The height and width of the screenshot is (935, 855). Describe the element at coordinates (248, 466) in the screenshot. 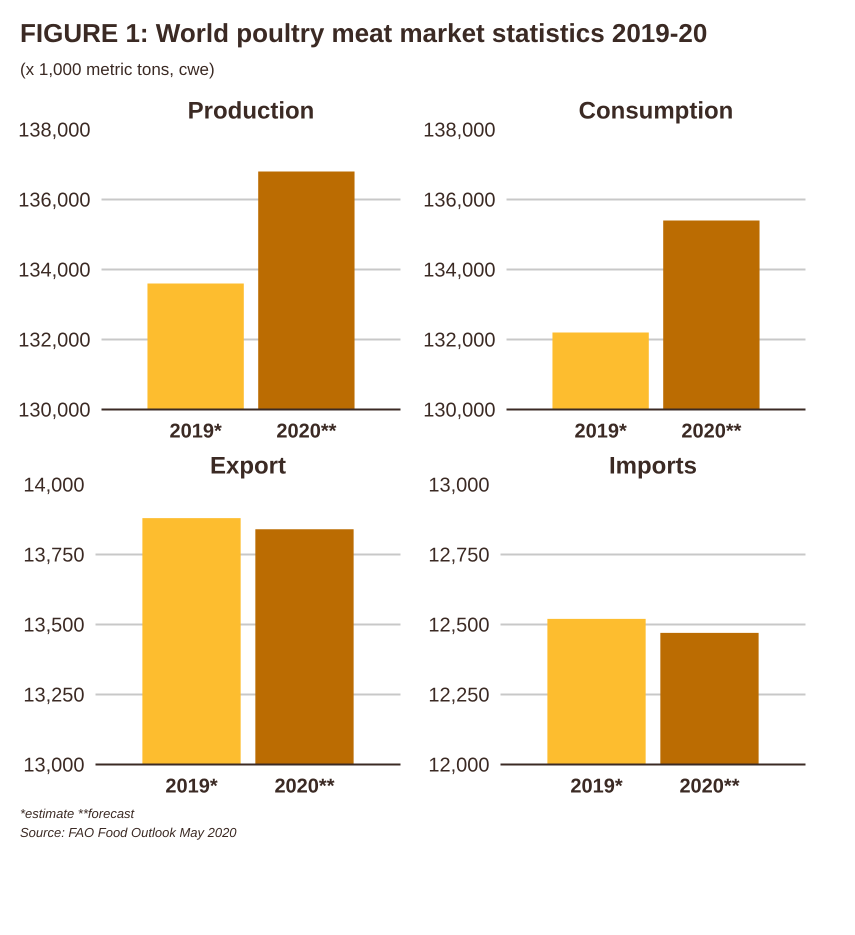

I see `chart-title: Export` at that location.